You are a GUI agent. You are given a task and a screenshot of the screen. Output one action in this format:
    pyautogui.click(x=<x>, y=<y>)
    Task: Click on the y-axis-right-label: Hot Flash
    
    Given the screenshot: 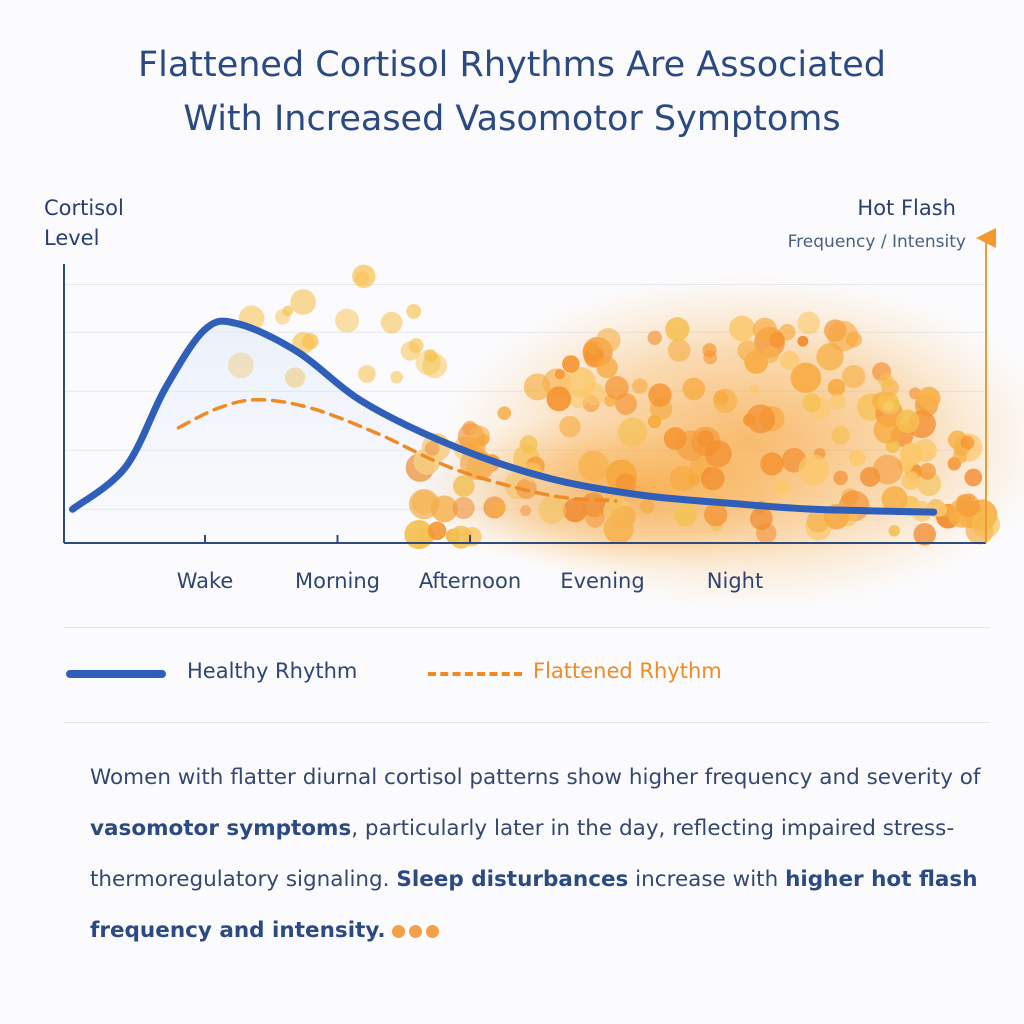 What is the action you would take?
    pyautogui.click(x=906, y=208)
    